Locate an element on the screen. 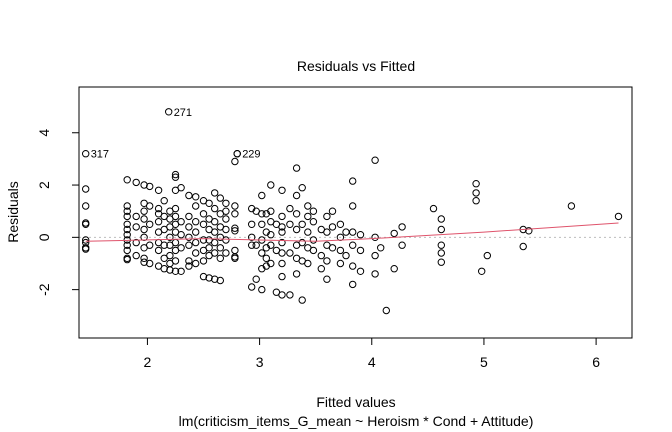 Image resolution: width=672 pixels, height=432 pixels. x-tick-label-2: 2 is located at coordinates (148, 362).